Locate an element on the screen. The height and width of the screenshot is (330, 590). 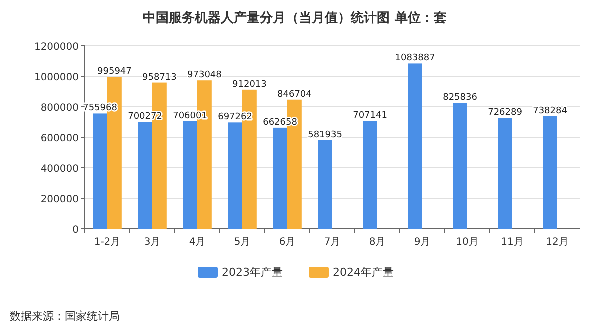
y-tick-label: 800000 is located at coordinates (59, 108).